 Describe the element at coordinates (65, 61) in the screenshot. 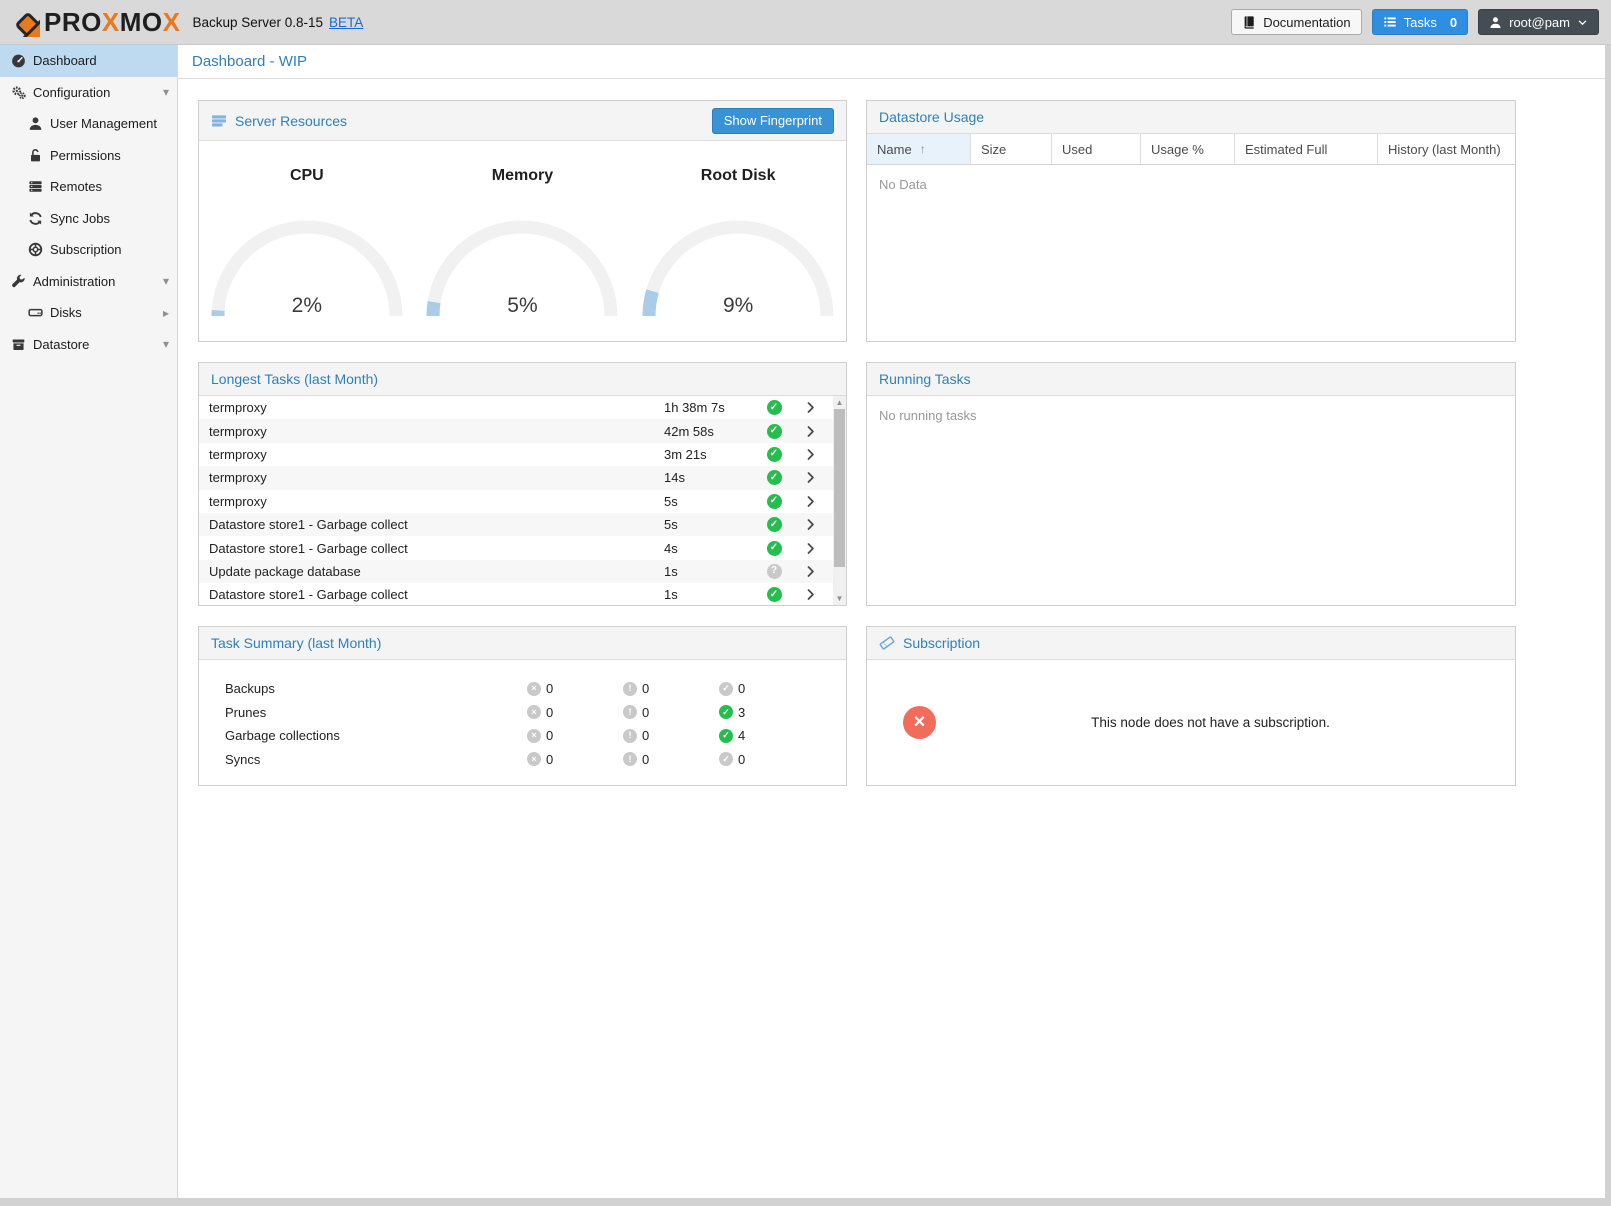

I see `sidebar-item-label: Dashboard` at that location.